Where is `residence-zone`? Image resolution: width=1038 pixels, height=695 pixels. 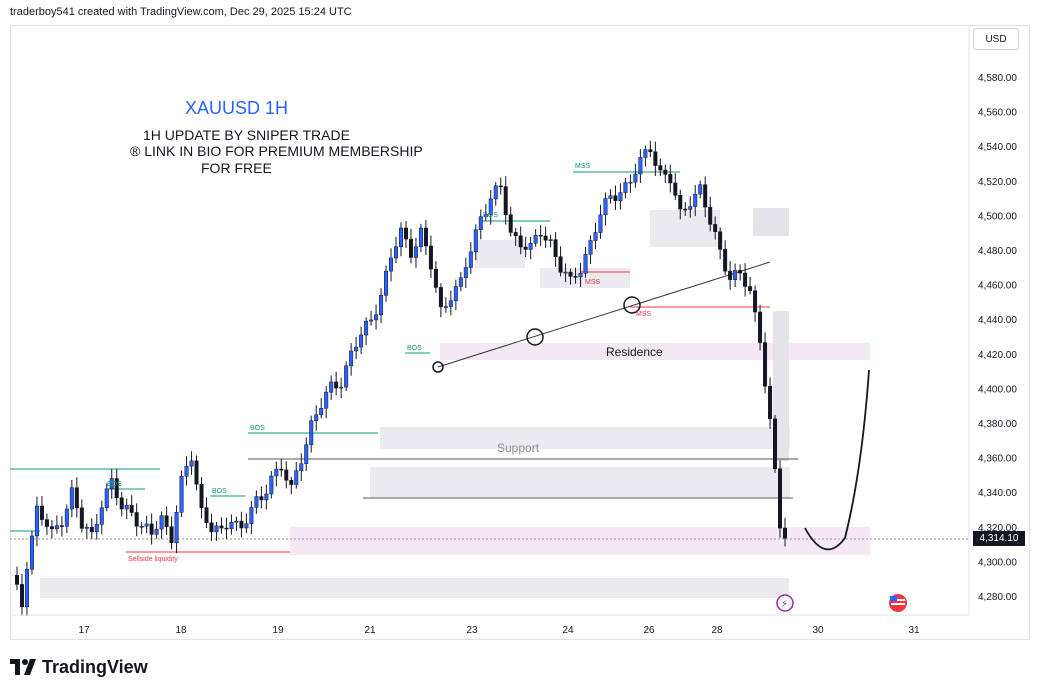 residence-zone is located at coordinates (655, 351).